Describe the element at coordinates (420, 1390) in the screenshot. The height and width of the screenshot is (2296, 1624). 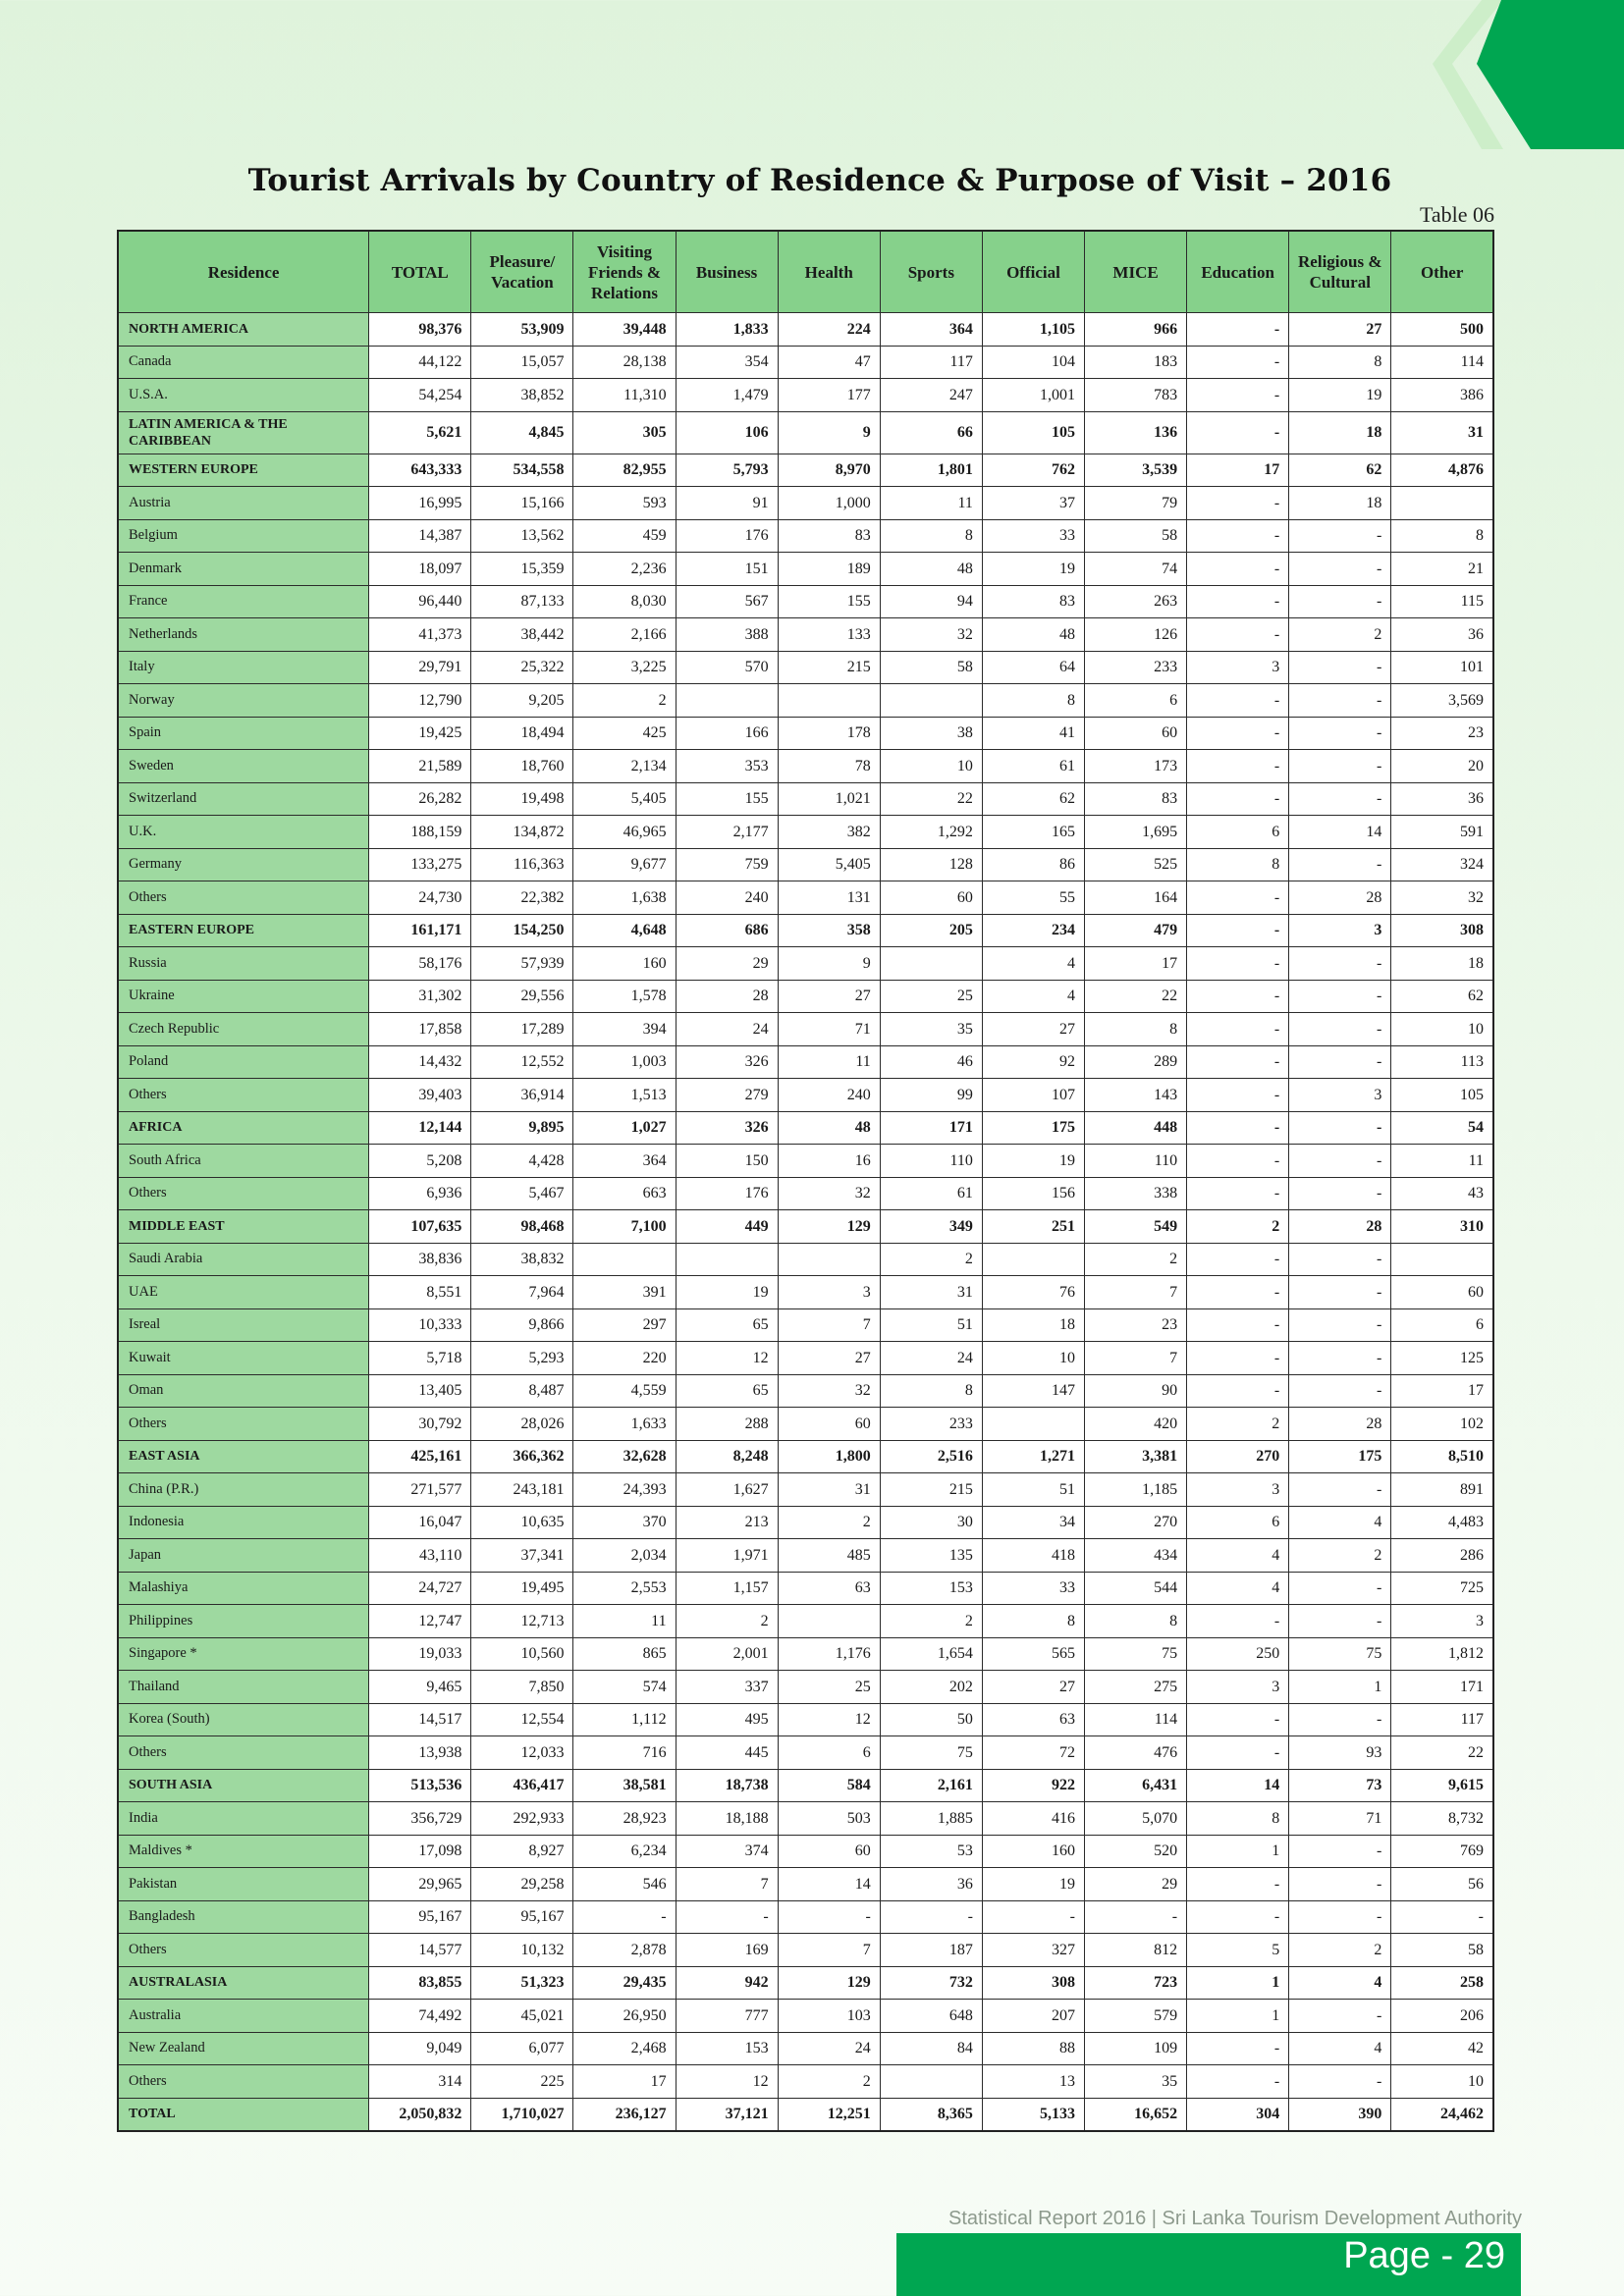
I see `value-cell: 13,405` at that location.